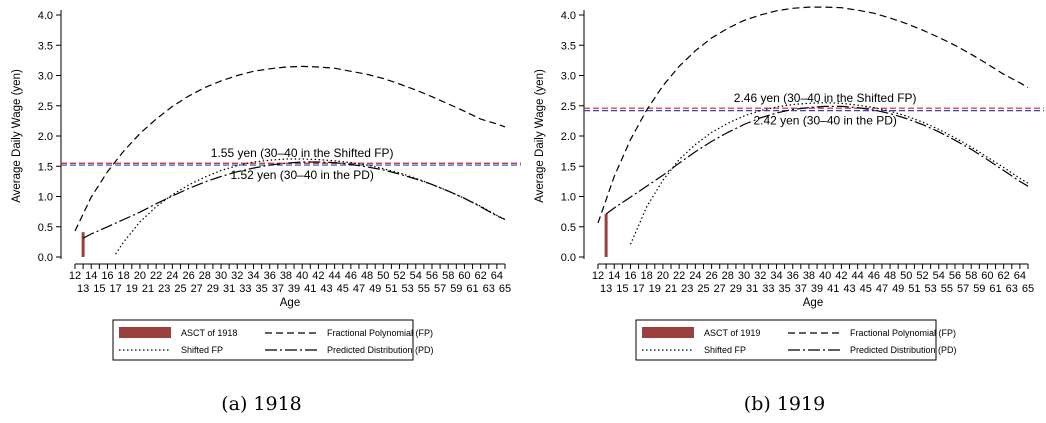 Image resolution: width=1046 pixels, height=423 pixels. I want to click on y-axis-title: Average Daily Wage (yen), so click(540, 136).